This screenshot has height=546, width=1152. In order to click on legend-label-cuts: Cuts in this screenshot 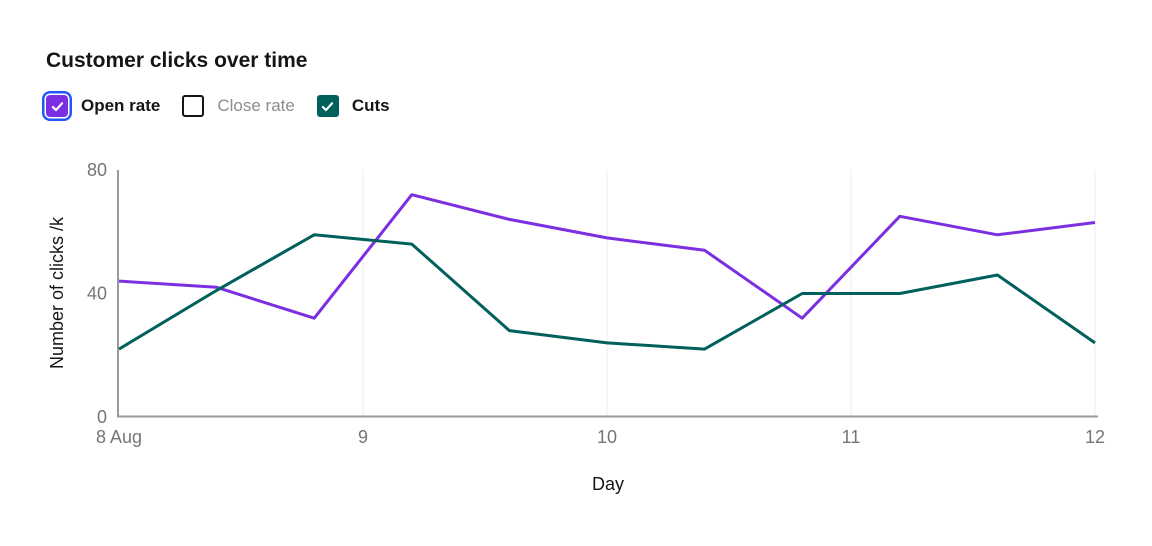, I will do `click(370, 105)`.